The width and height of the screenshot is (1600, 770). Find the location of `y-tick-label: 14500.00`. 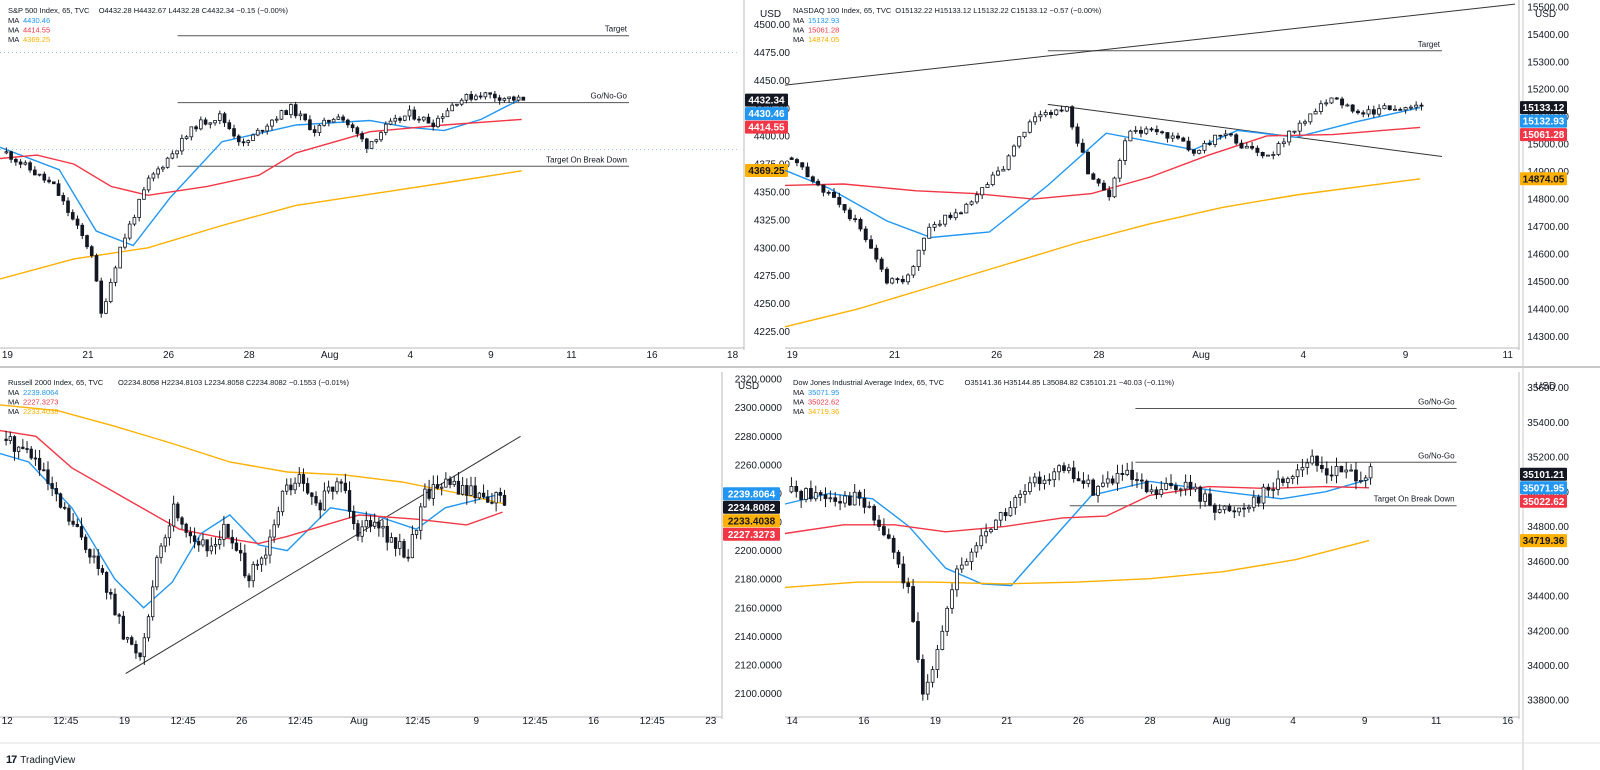

y-tick-label: 14500.00 is located at coordinates (1548, 282).